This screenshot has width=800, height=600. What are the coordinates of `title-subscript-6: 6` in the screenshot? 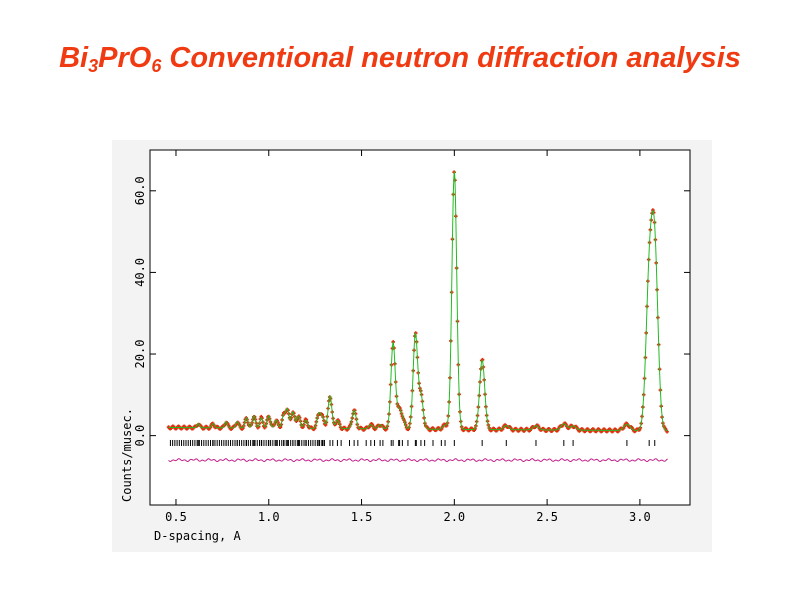 It's located at (156, 66).